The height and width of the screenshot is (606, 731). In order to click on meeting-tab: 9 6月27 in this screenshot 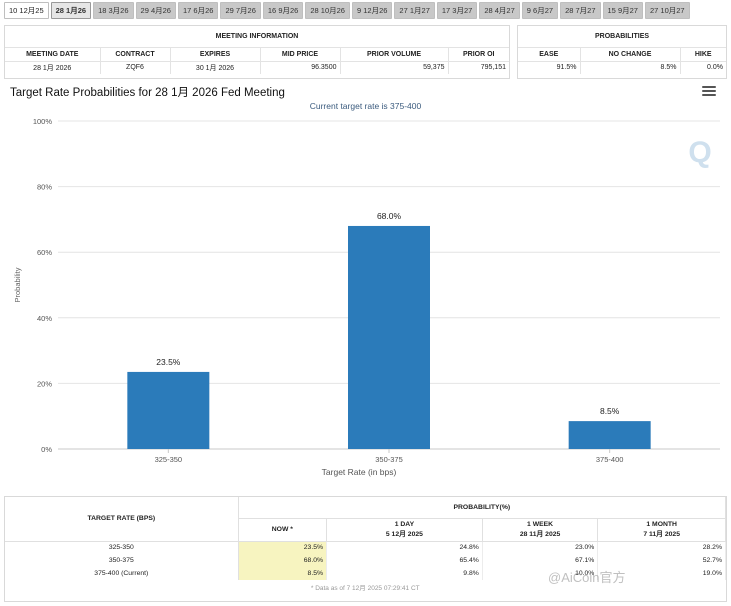, I will do `click(540, 10)`.